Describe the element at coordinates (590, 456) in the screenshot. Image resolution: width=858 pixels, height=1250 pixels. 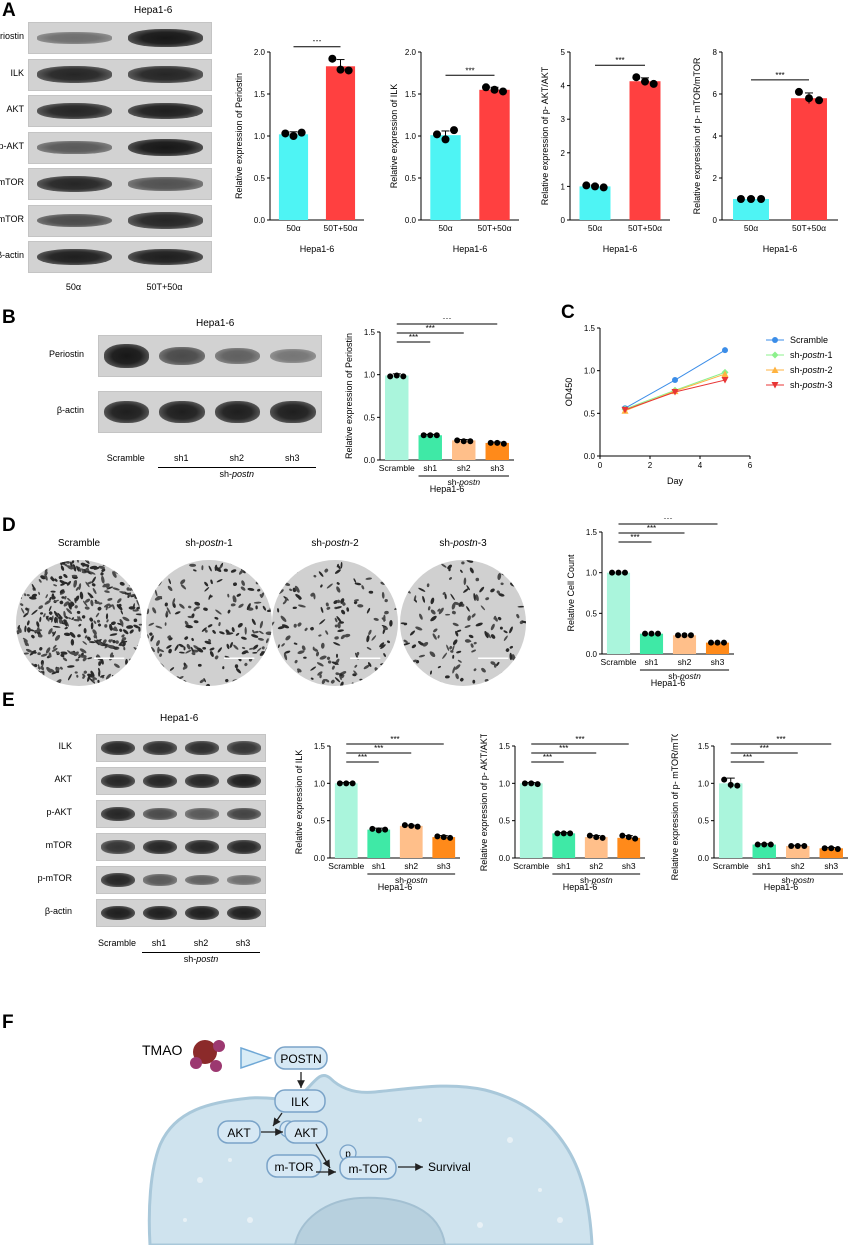
I see `y-tick-label: 0.0` at that location.